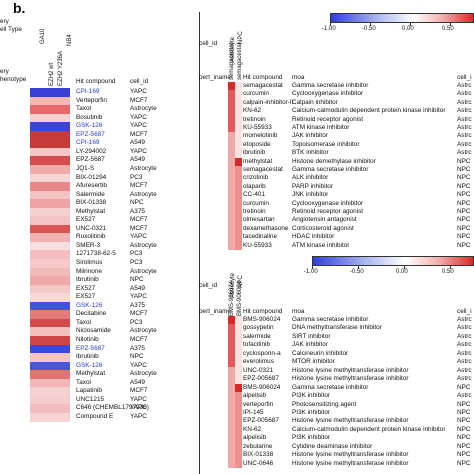 This screenshot has height=474, width=474. What do you see at coordinates (298, 77) in the screenshot?
I see `top-col-moa: moa` at bounding box center [298, 77].